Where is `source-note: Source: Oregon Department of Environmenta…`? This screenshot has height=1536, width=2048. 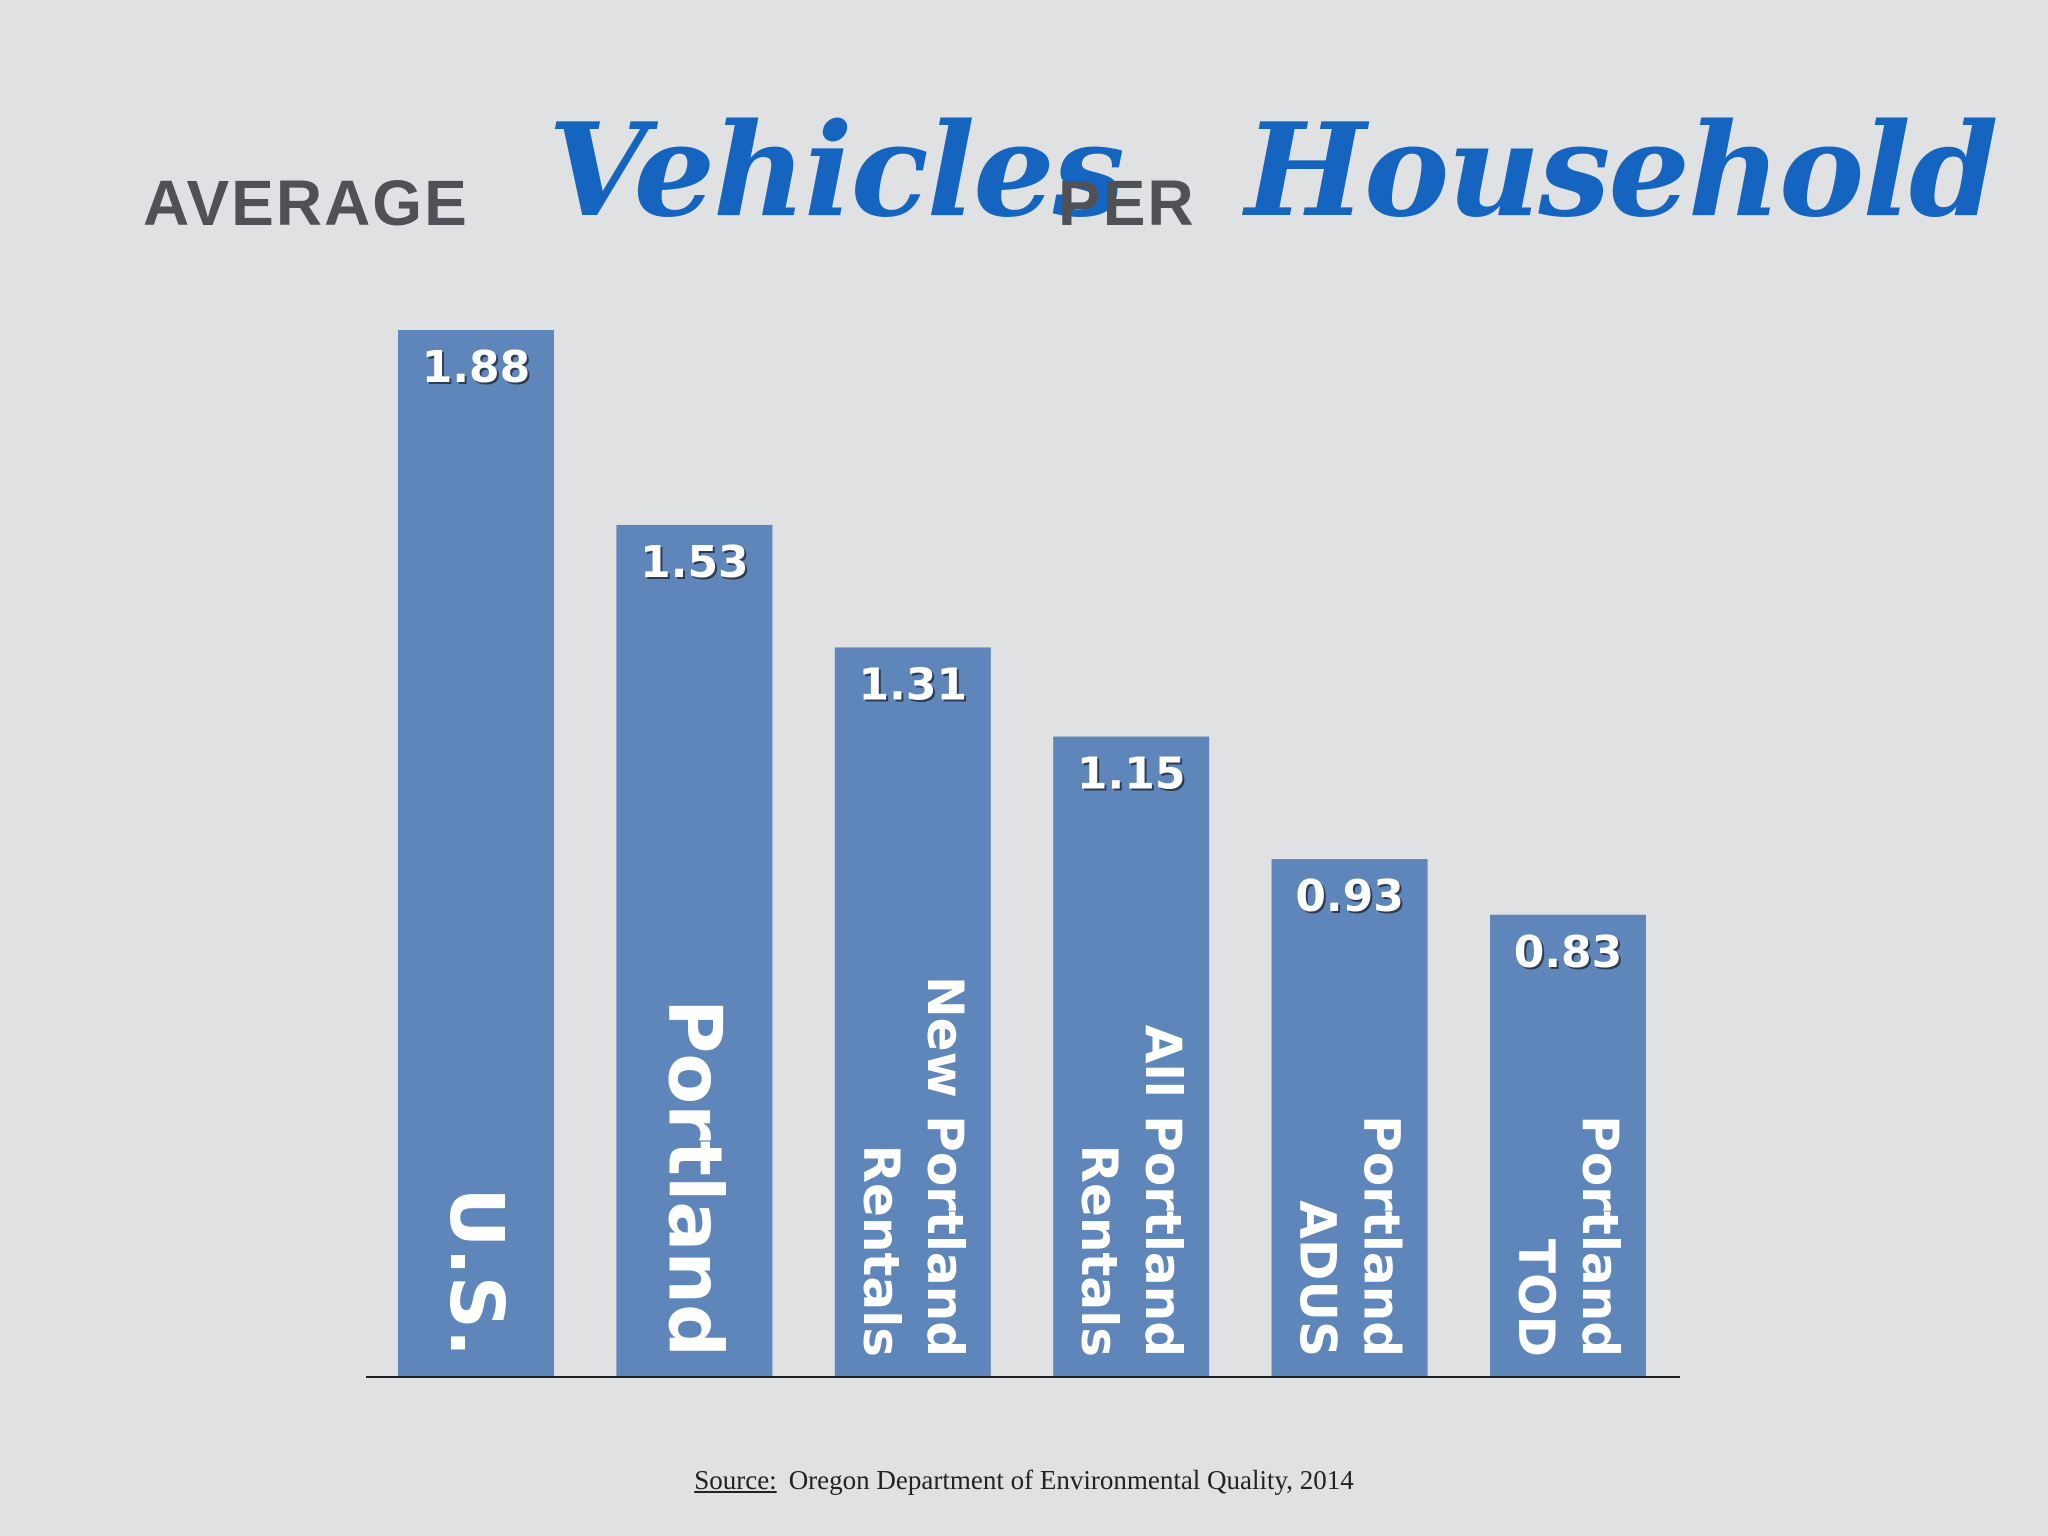
source-note: Source: Oregon Department of Environmenta… is located at coordinates (1024, 1480).